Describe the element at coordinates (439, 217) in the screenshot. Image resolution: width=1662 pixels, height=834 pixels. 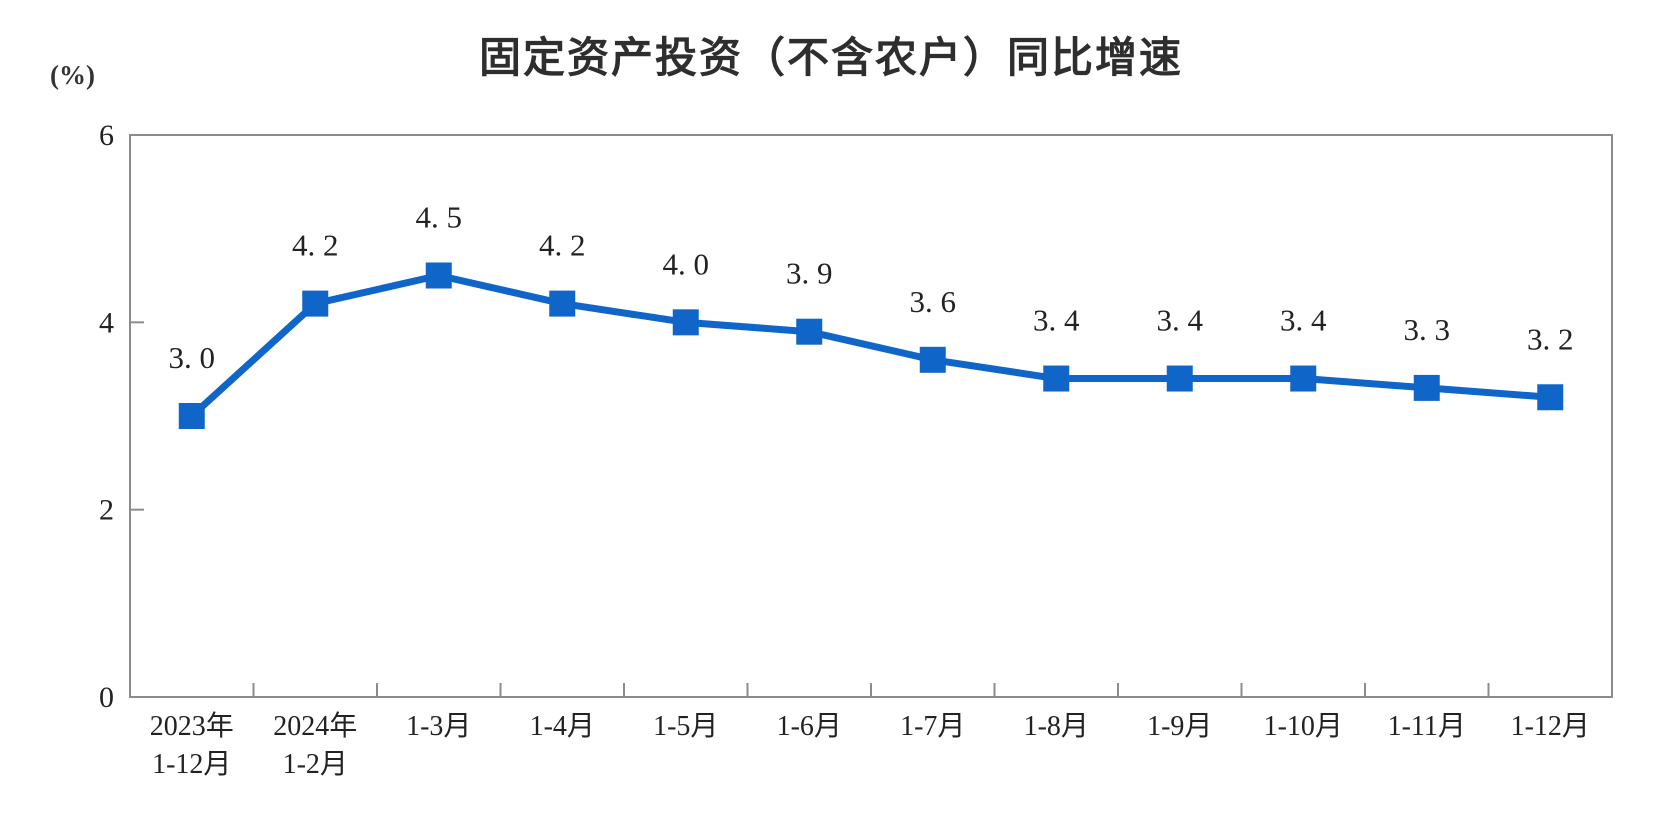
I see `data-point-label: 4. 5` at that location.